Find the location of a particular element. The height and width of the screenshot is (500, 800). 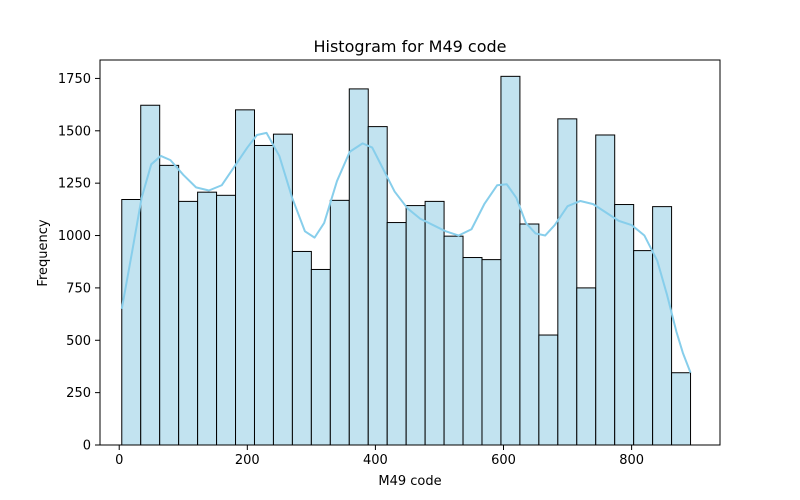

y-tick-label: 1500 is located at coordinates (74, 131).